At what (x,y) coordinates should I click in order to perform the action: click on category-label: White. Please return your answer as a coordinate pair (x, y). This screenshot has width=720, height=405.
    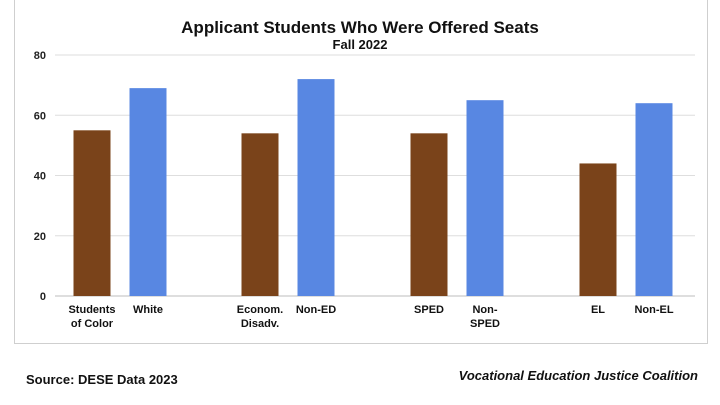
    Looking at the image, I should click on (148, 310).